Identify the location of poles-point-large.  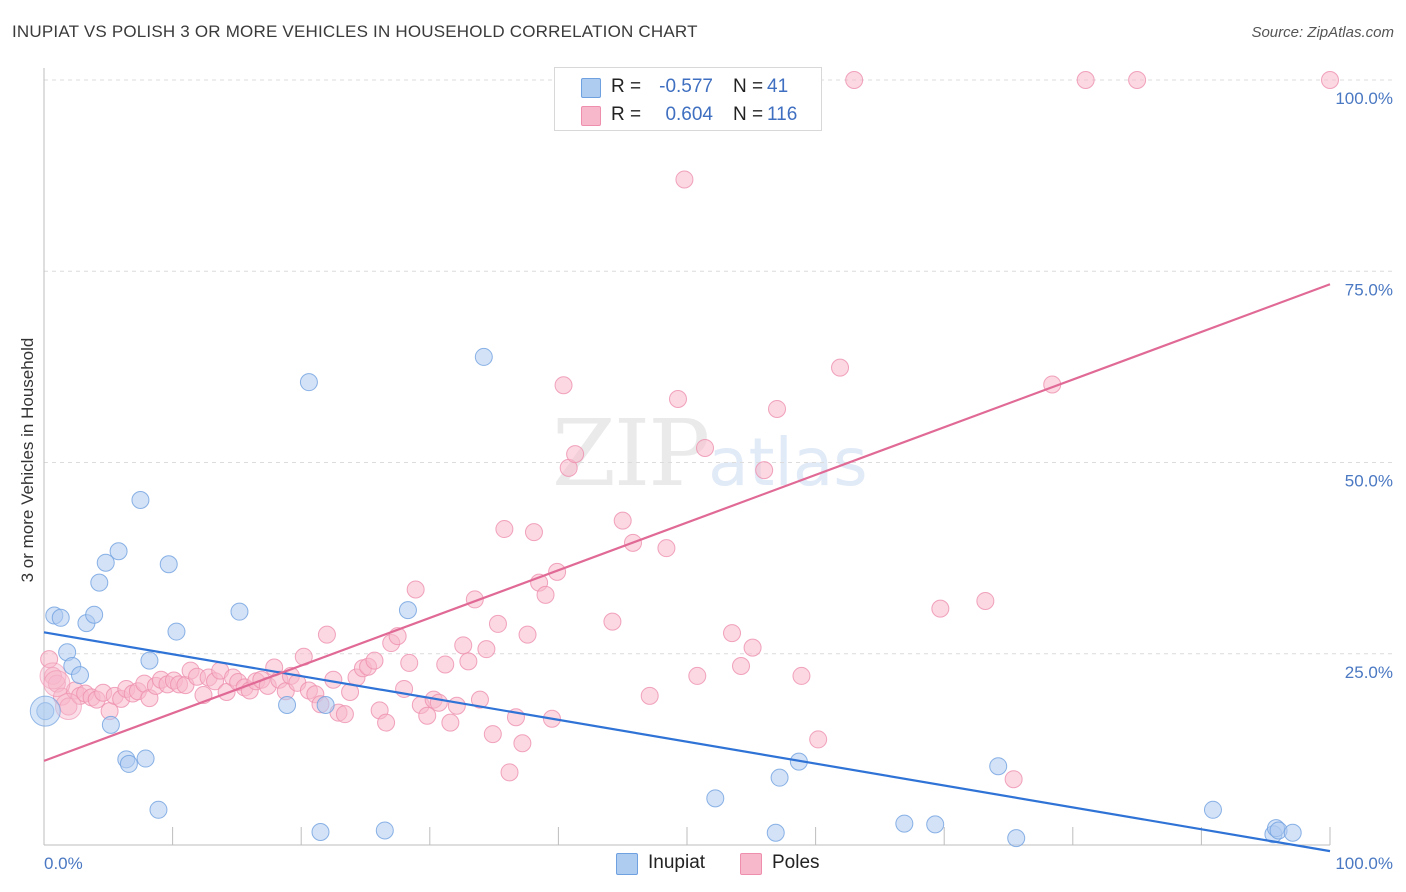
(57, 684).